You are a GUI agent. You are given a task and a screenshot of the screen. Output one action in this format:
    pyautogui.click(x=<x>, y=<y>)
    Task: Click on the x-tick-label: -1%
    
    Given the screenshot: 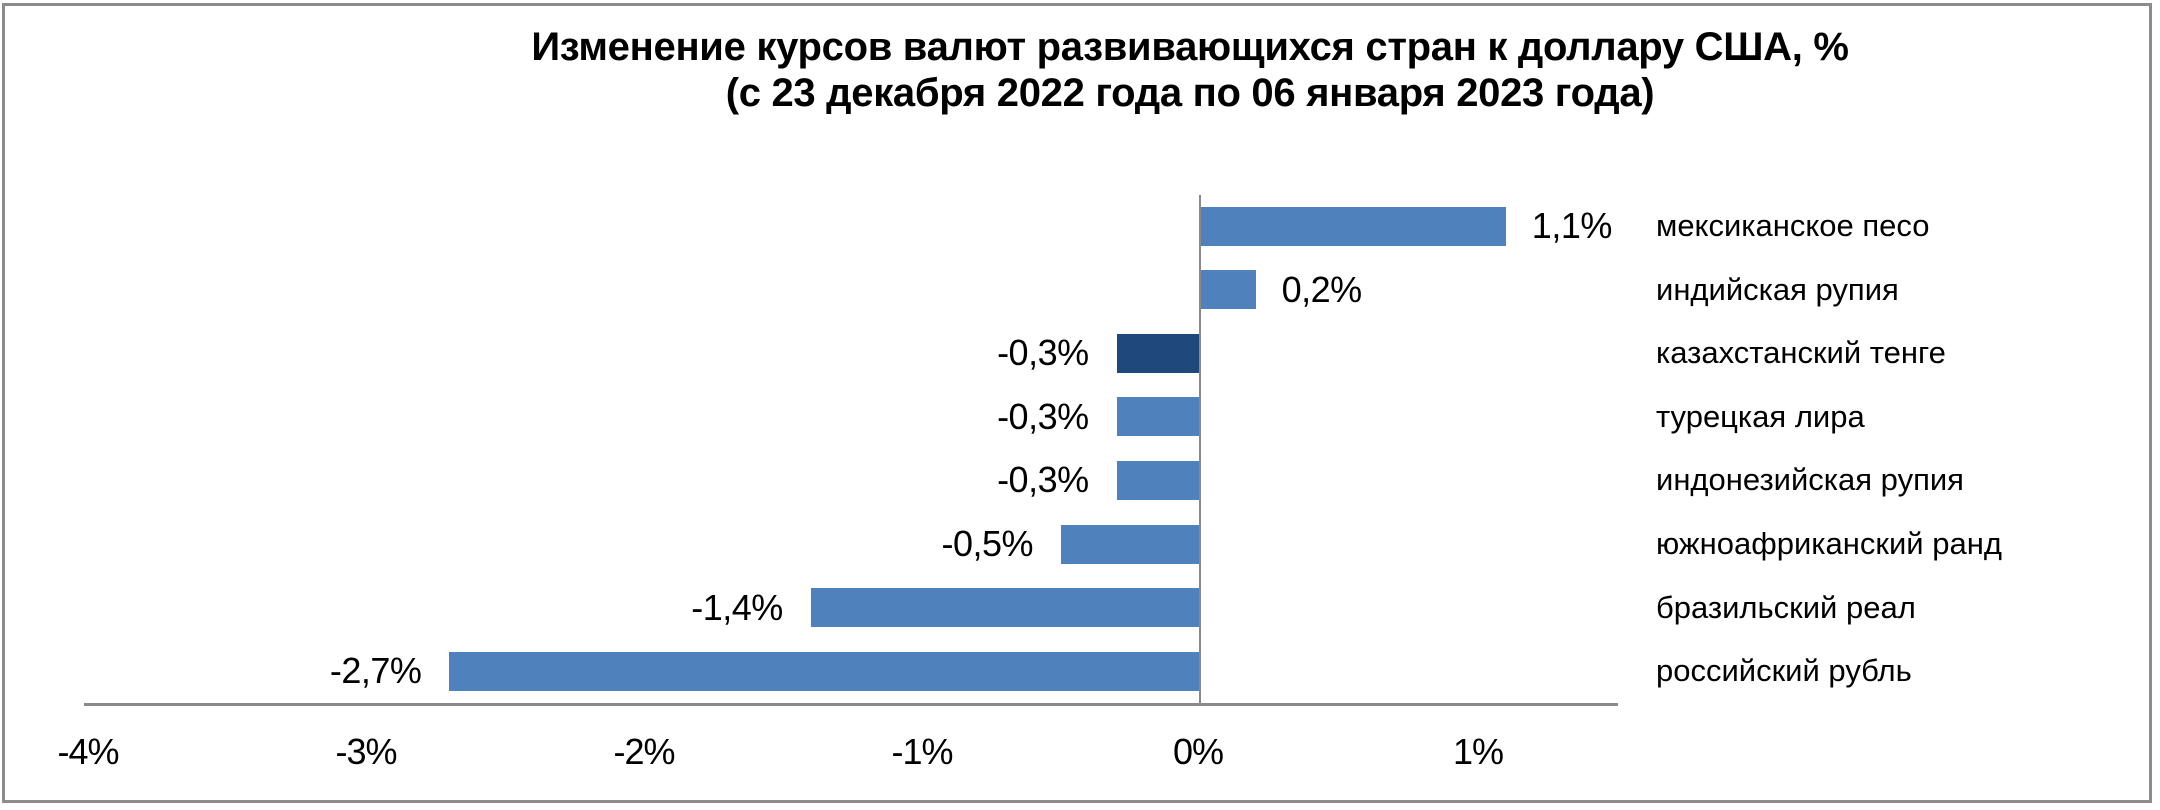 What is the action you would take?
    pyautogui.click(x=922, y=751)
    